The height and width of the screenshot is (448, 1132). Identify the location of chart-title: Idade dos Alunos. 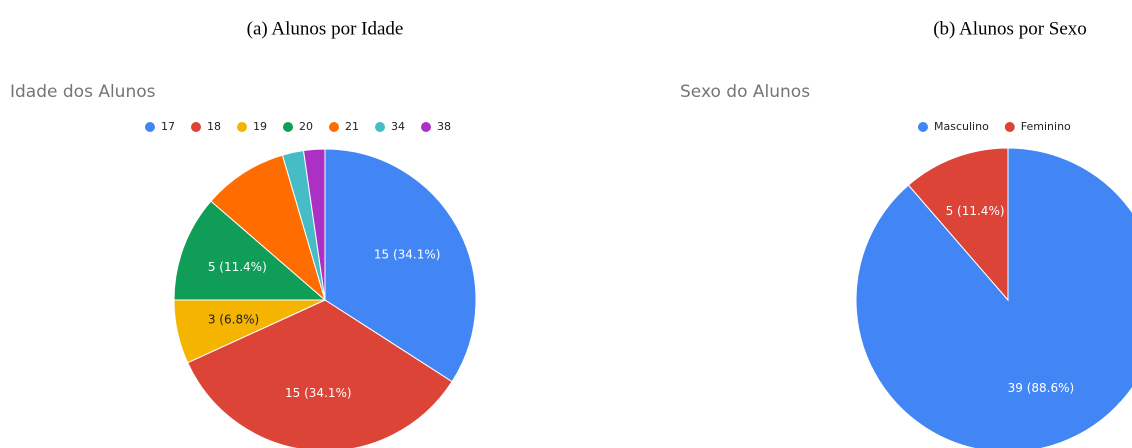
(83, 92).